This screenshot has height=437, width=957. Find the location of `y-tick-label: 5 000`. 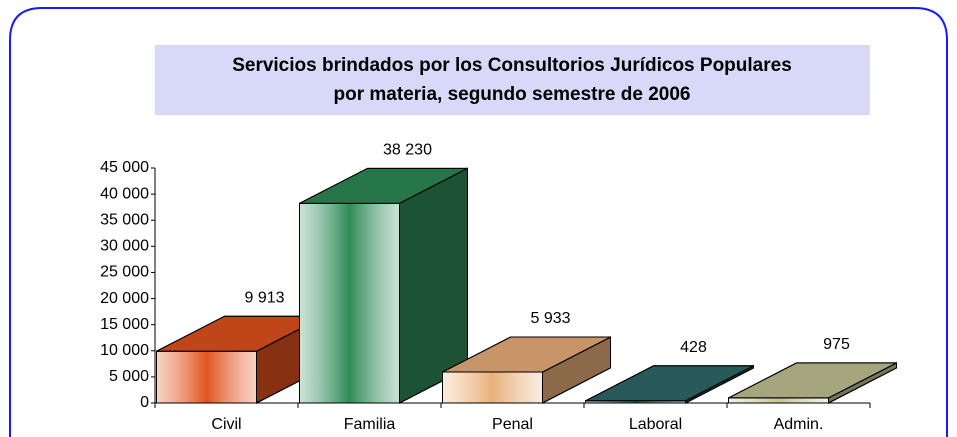

y-tick-label: 5 000 is located at coordinates (129, 376).